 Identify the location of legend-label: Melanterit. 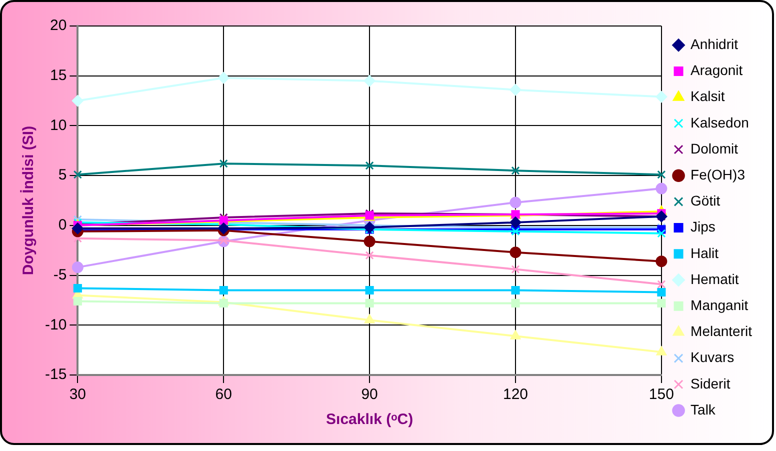
(721, 331).